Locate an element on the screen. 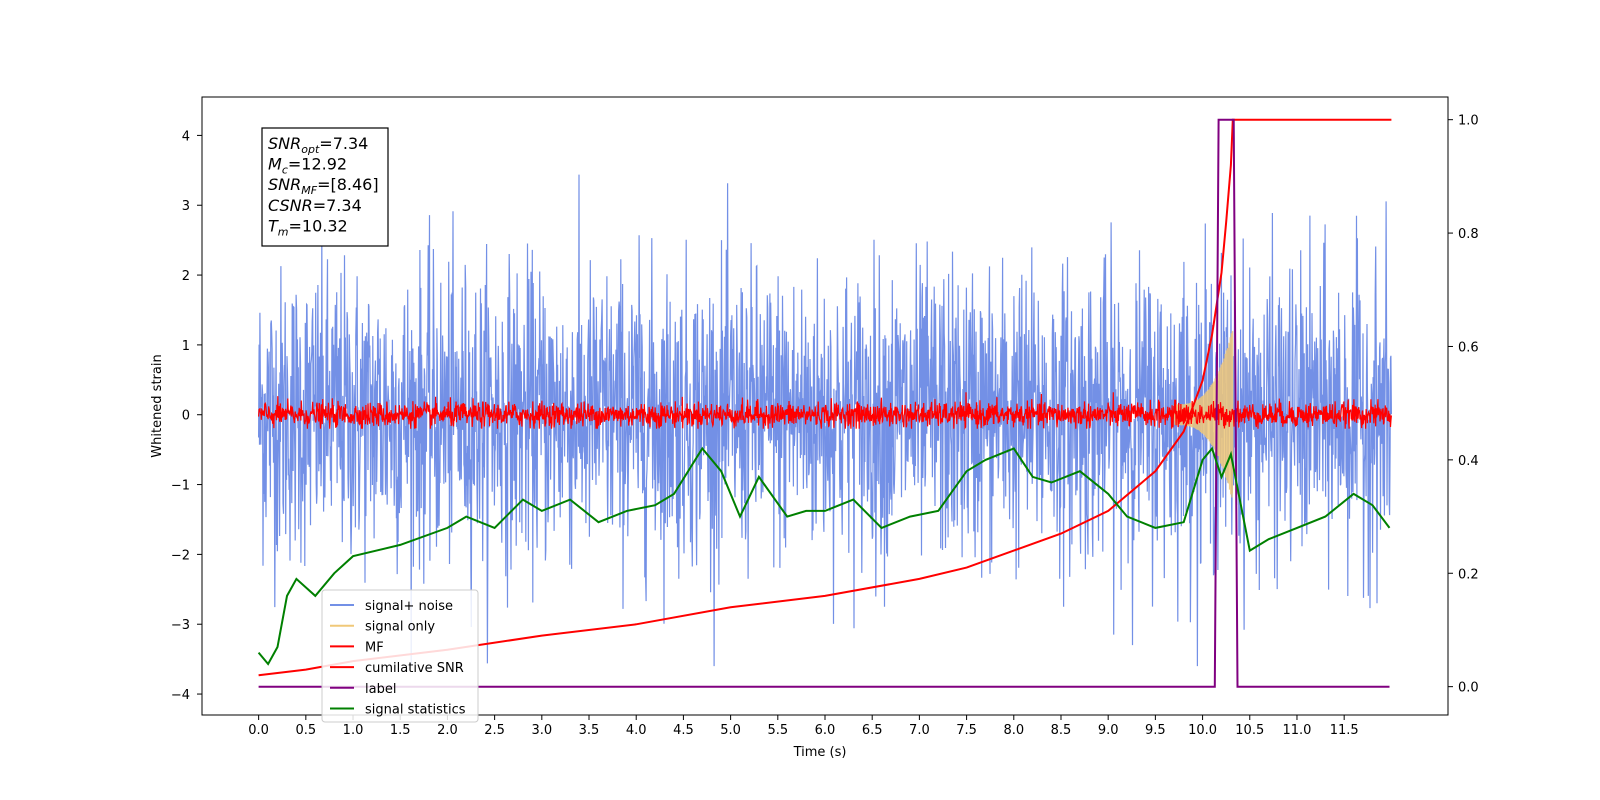  y-tick-label: 0 is located at coordinates (186, 416).